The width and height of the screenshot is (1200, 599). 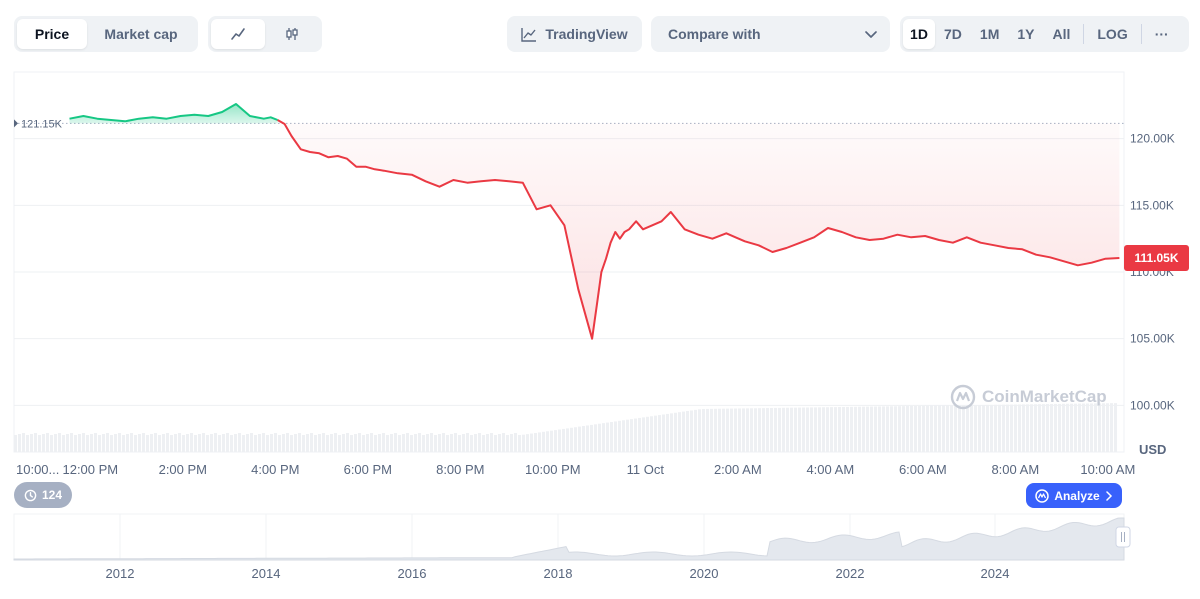 I want to click on volume-bars, so click(x=565, y=427).